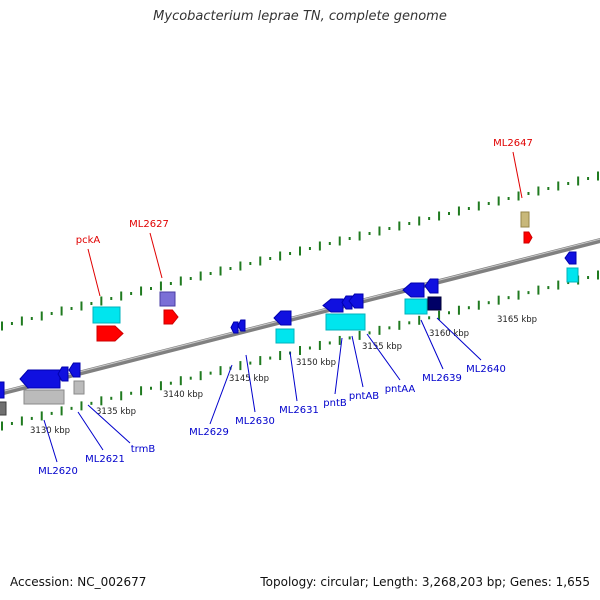 The width and height of the screenshot is (600, 600). What do you see at coordinates (432, 344) in the screenshot?
I see `ML2639-connector` at bounding box center [432, 344].